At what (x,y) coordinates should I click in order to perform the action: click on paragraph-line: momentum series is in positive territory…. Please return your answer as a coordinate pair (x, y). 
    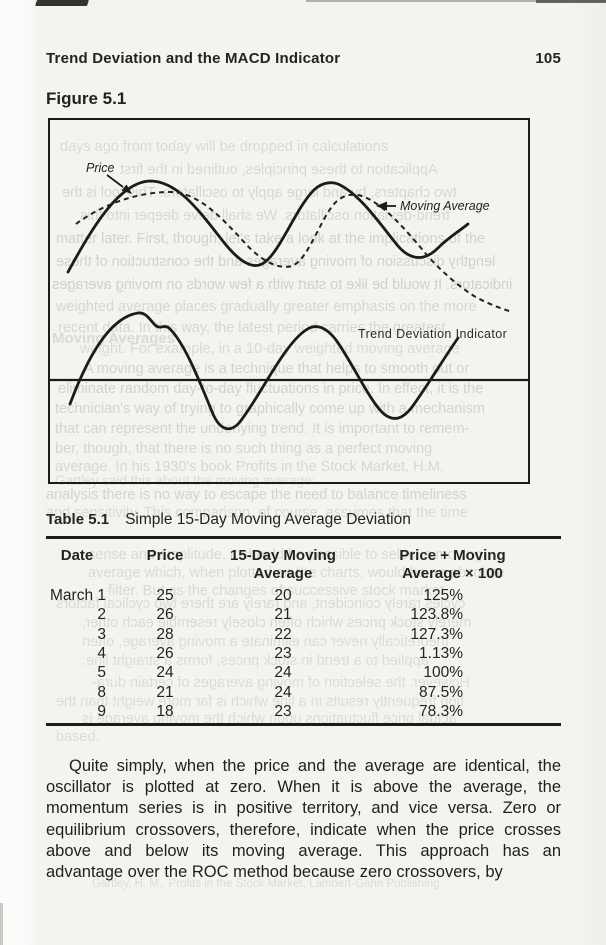
    Looking at the image, I should click on (303, 808).